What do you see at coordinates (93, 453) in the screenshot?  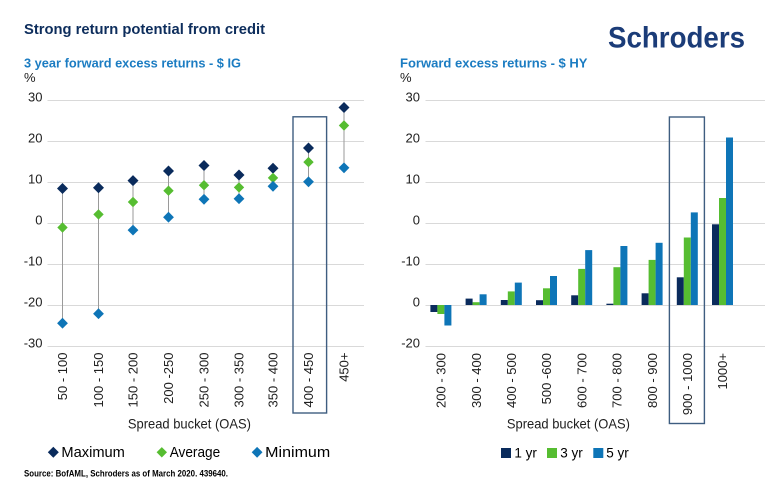 I see `svg-text: Maximum` at bounding box center [93, 453].